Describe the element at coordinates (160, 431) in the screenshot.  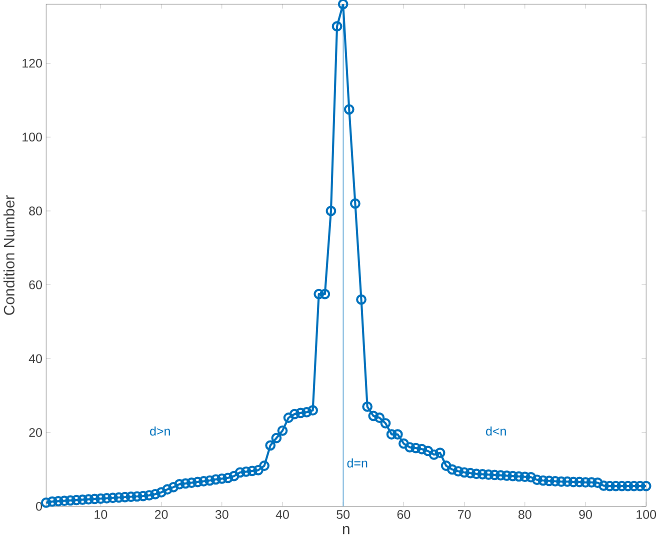
I see `annotation: d>n` at that location.